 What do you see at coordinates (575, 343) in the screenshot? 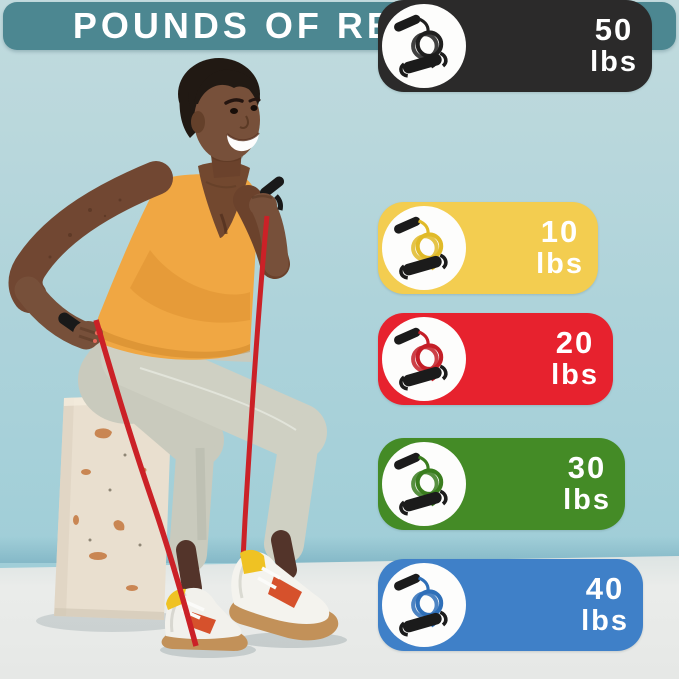
I see `badge-value: 20` at bounding box center [575, 343].